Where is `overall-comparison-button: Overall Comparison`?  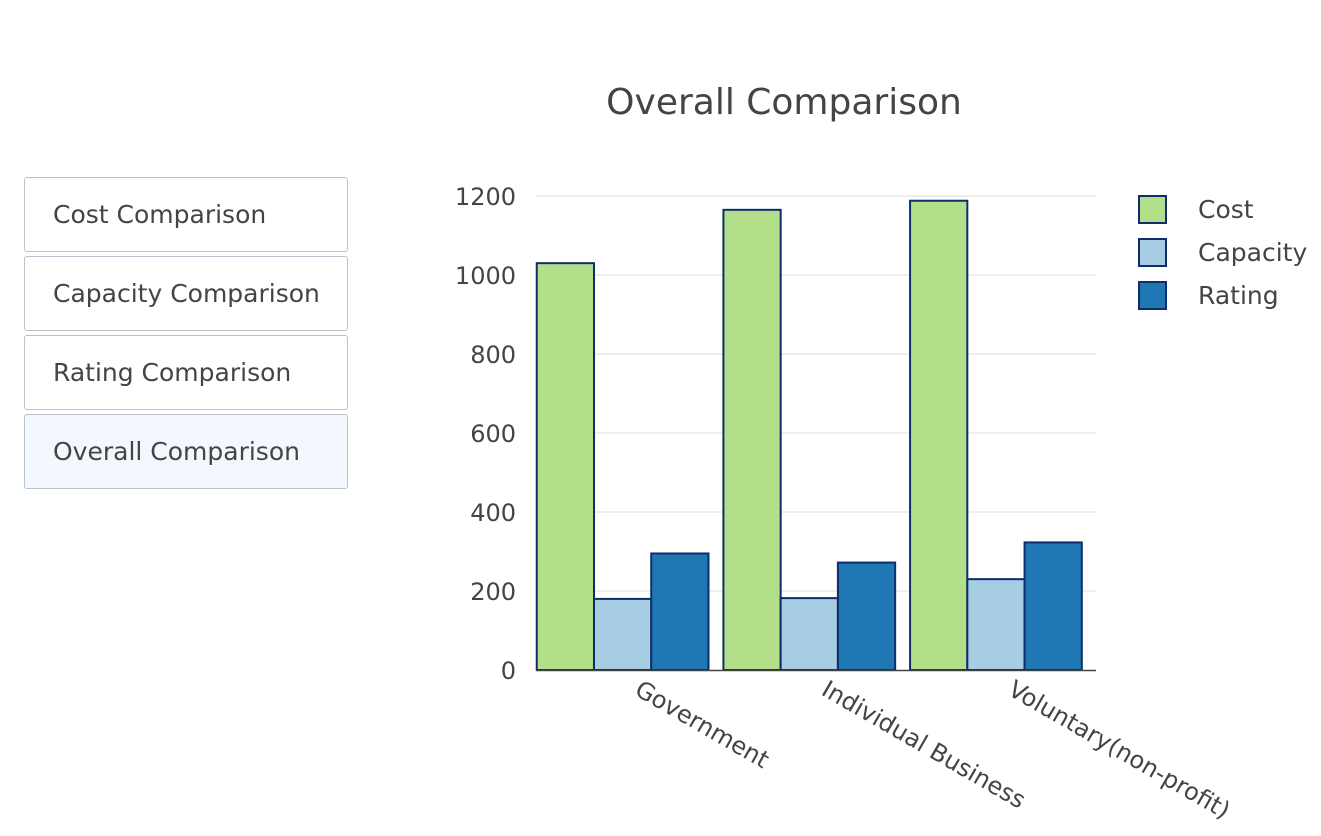
overall-comparison-button: Overall Comparison is located at coordinates (186, 451).